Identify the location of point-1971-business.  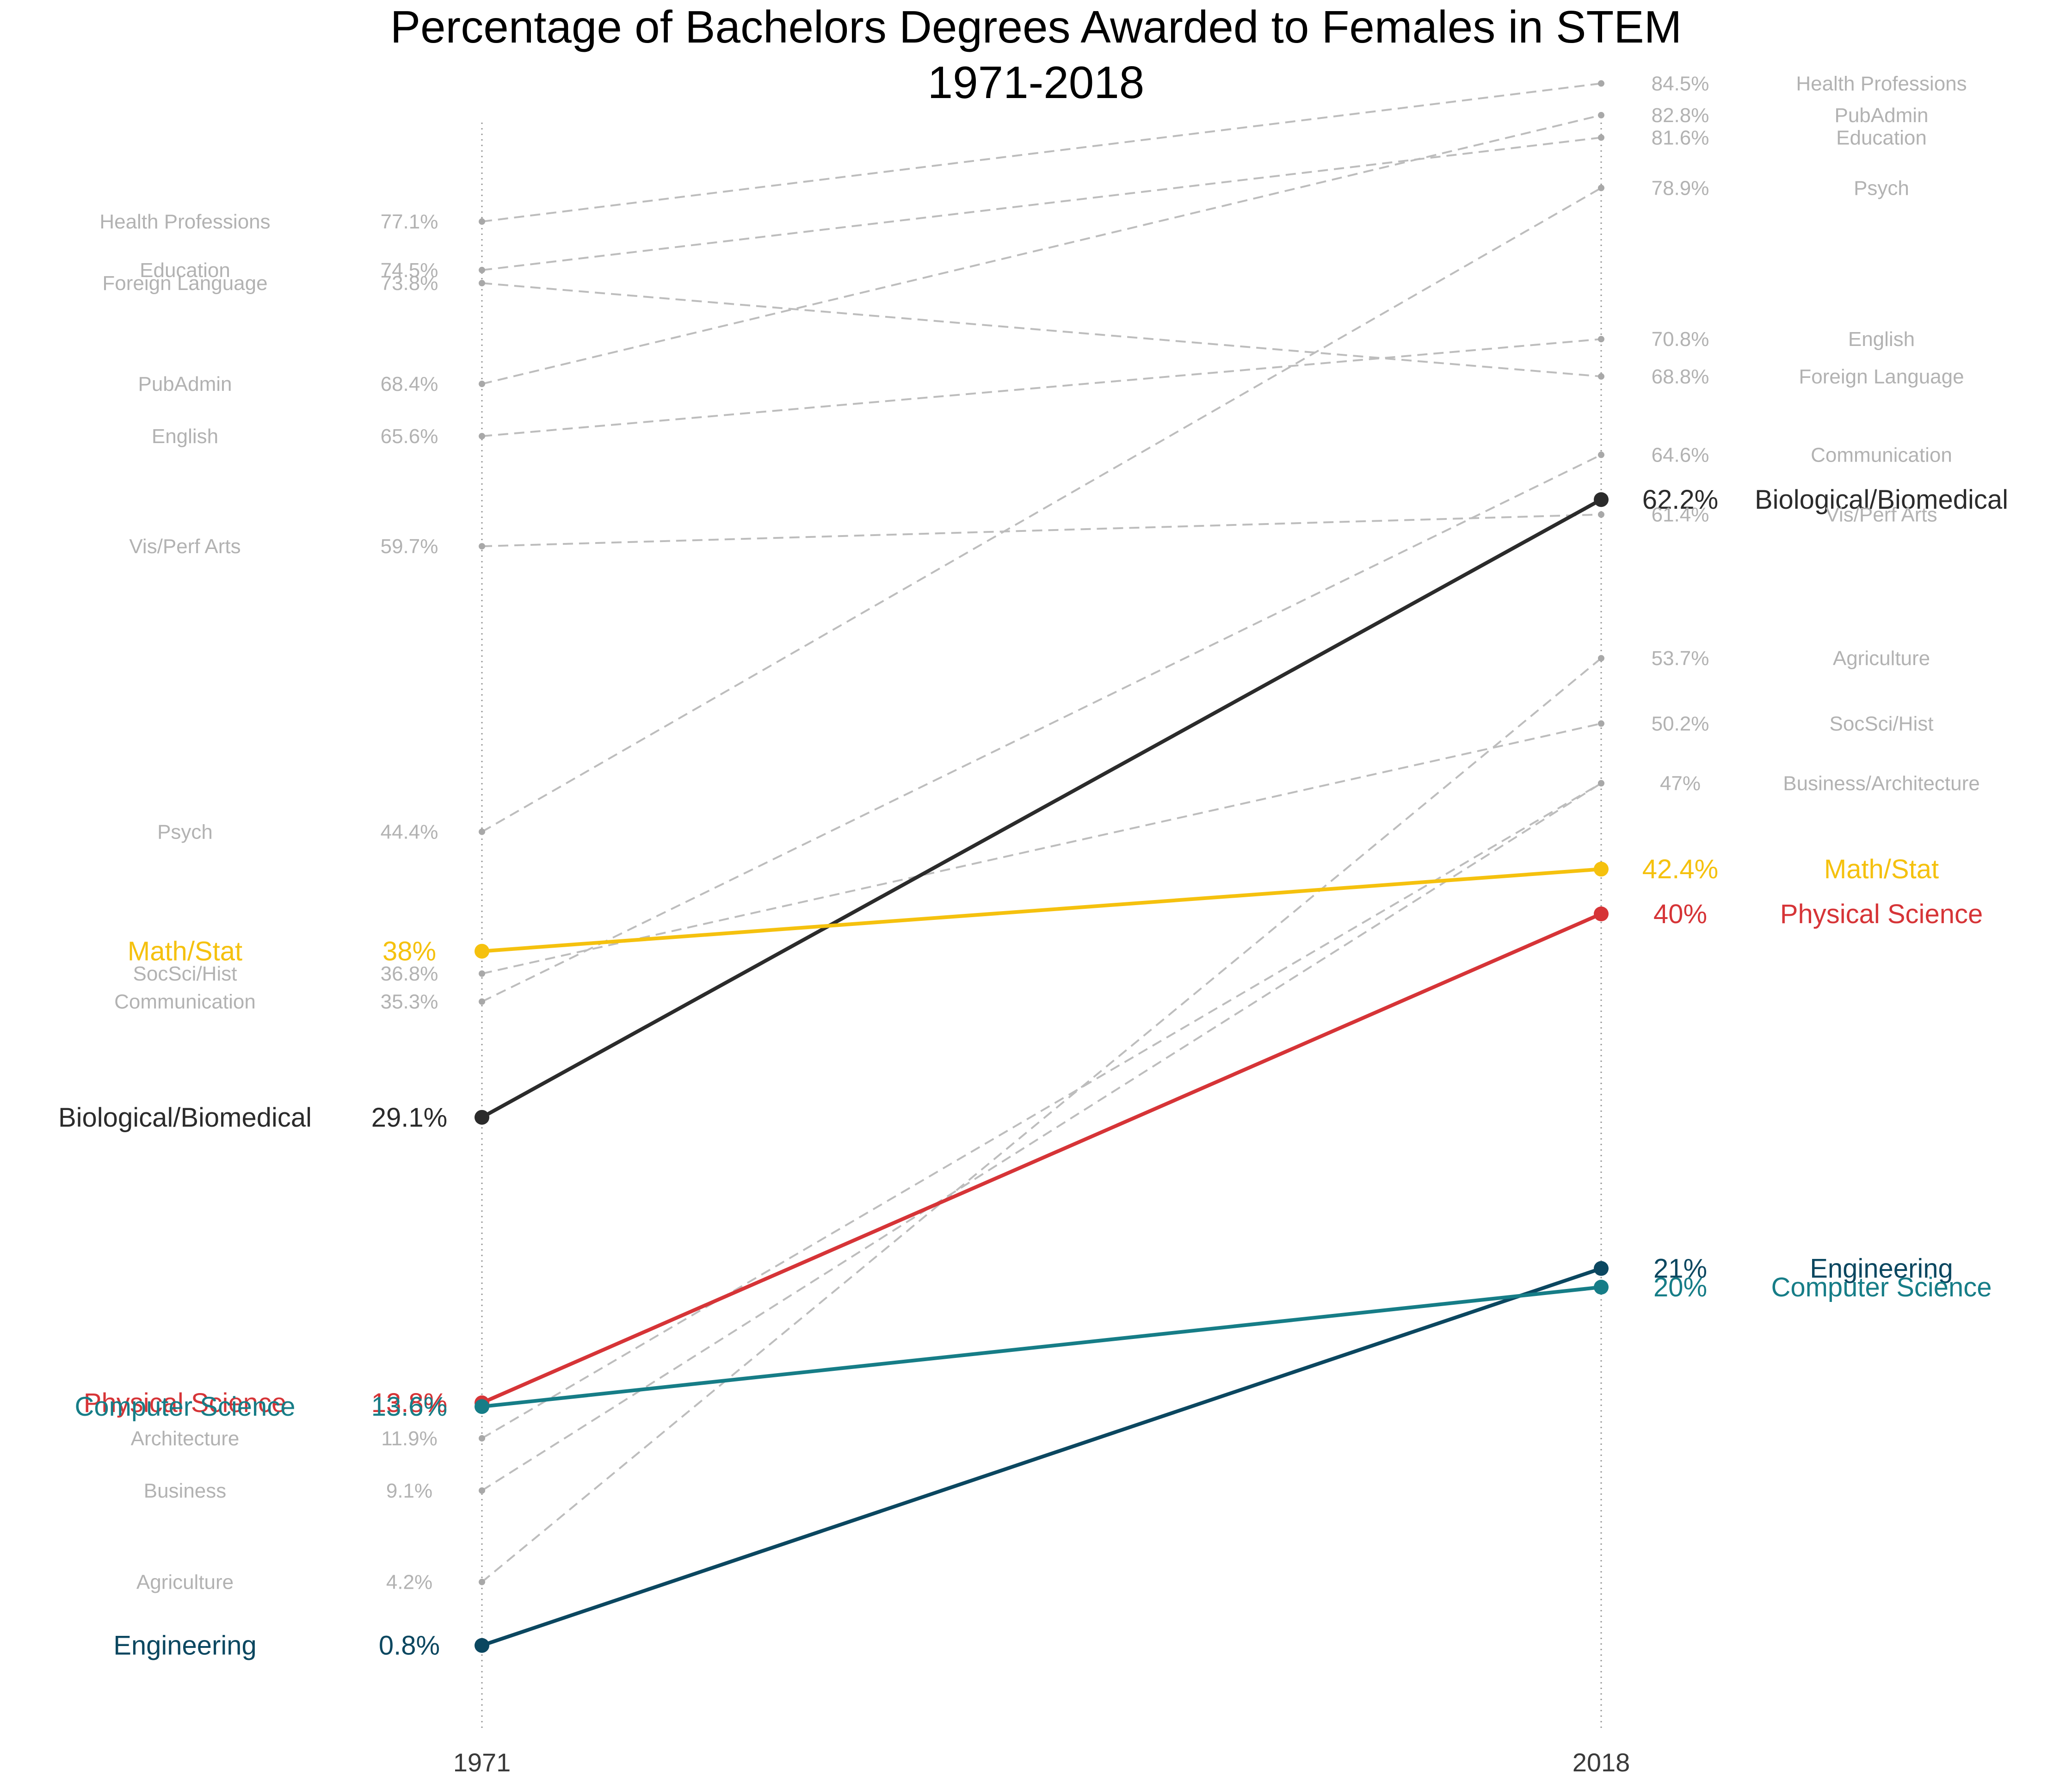
(482, 1491).